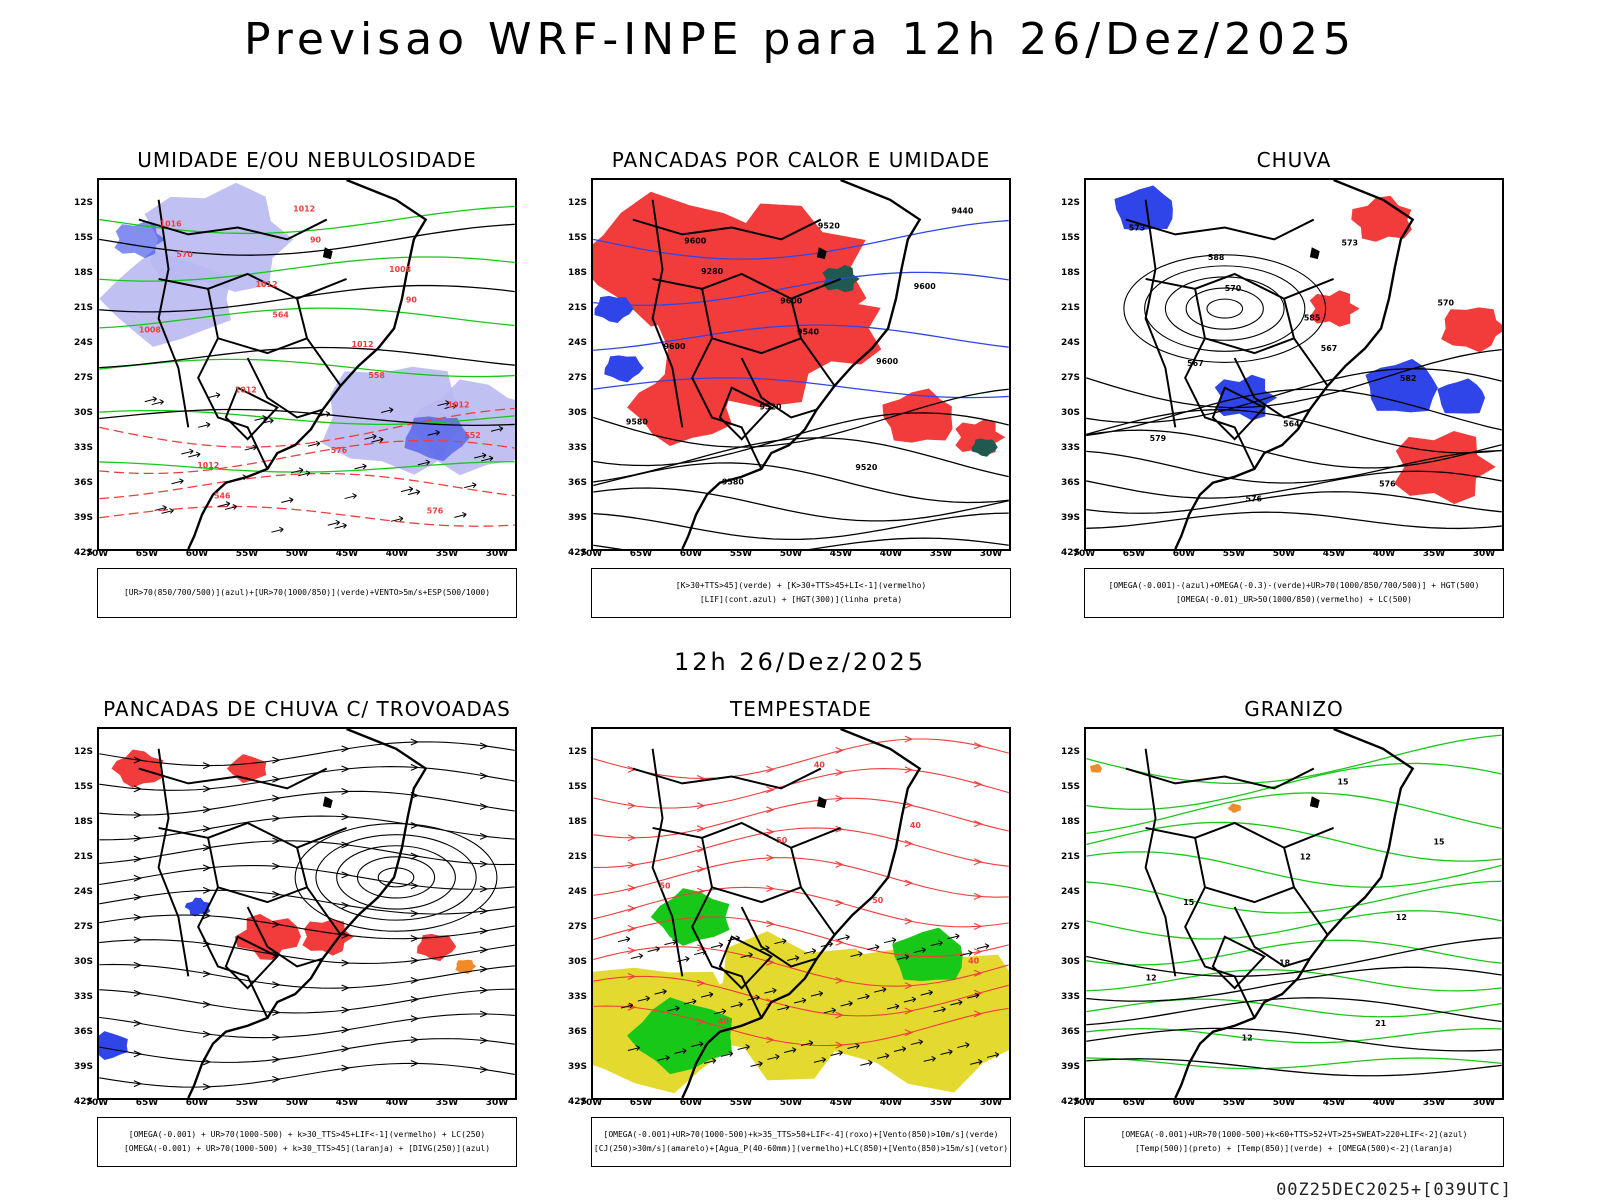  Describe the element at coordinates (147, 1103) in the screenshot. I see `longitude-label: 65W` at that location.